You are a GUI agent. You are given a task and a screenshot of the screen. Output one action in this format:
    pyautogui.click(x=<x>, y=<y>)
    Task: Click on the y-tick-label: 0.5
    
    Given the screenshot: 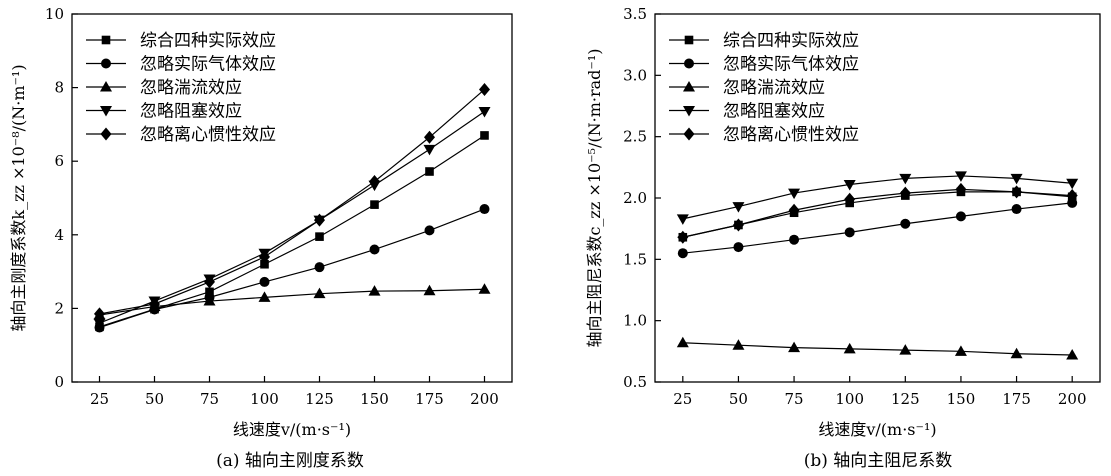 What is the action you would take?
    pyautogui.click(x=635, y=382)
    